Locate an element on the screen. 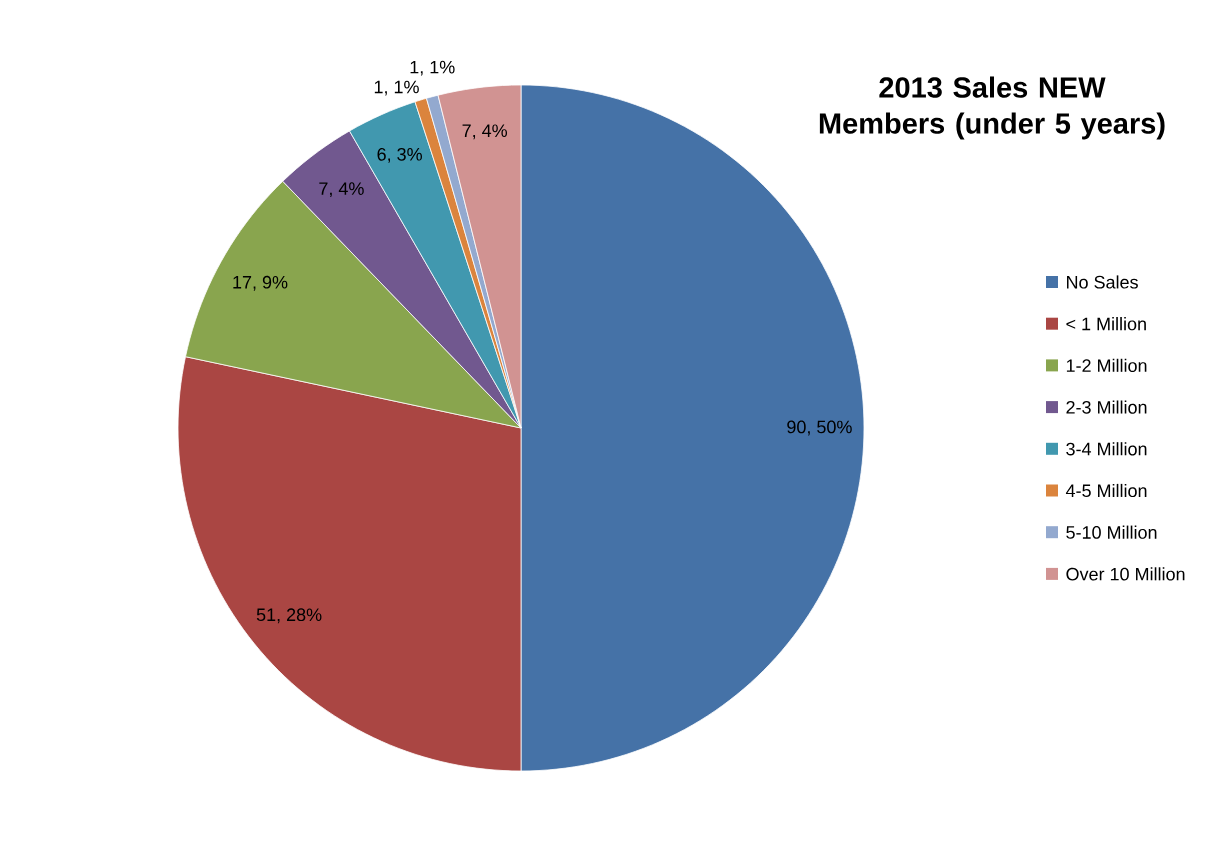 Image resolution: width=1231 pixels, height=846 pixels. data-label: 17, 9% is located at coordinates (260, 283).